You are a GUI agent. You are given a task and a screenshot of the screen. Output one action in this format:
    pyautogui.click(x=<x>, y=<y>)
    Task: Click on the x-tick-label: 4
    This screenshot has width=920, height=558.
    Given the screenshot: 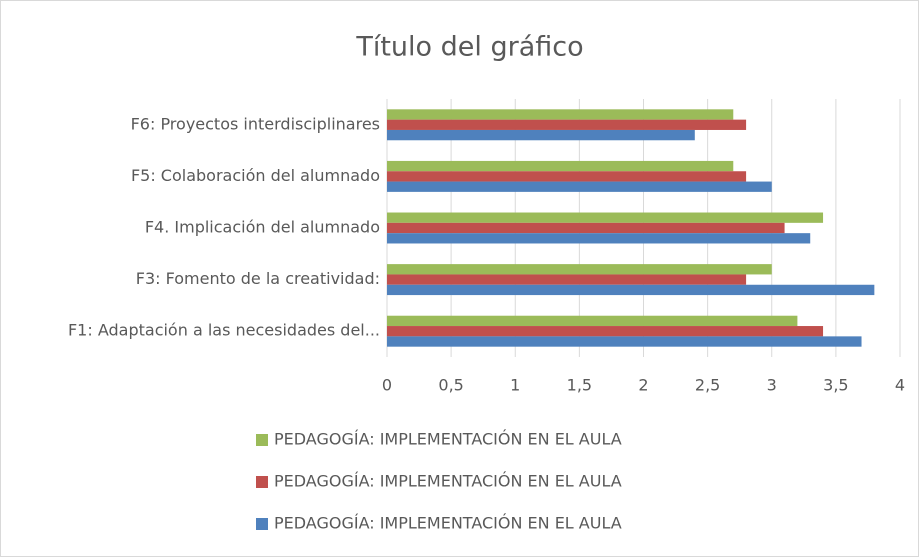 What is the action you would take?
    pyautogui.click(x=900, y=385)
    